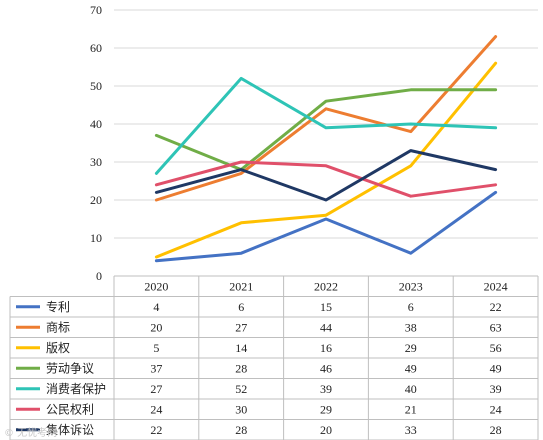 This screenshot has height=440, width=543. I want to click on data-label: 52, so click(241, 389).